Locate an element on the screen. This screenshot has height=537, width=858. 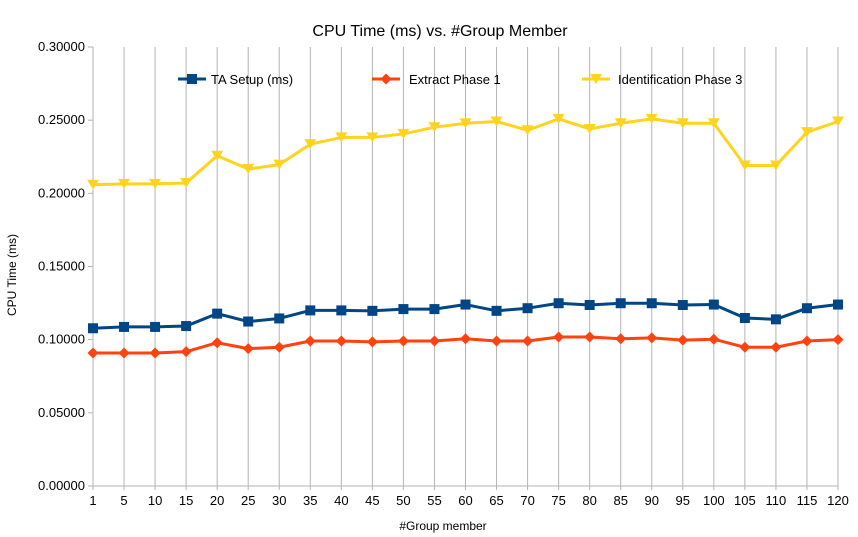
x-tick-label: 10 is located at coordinates (155, 500).